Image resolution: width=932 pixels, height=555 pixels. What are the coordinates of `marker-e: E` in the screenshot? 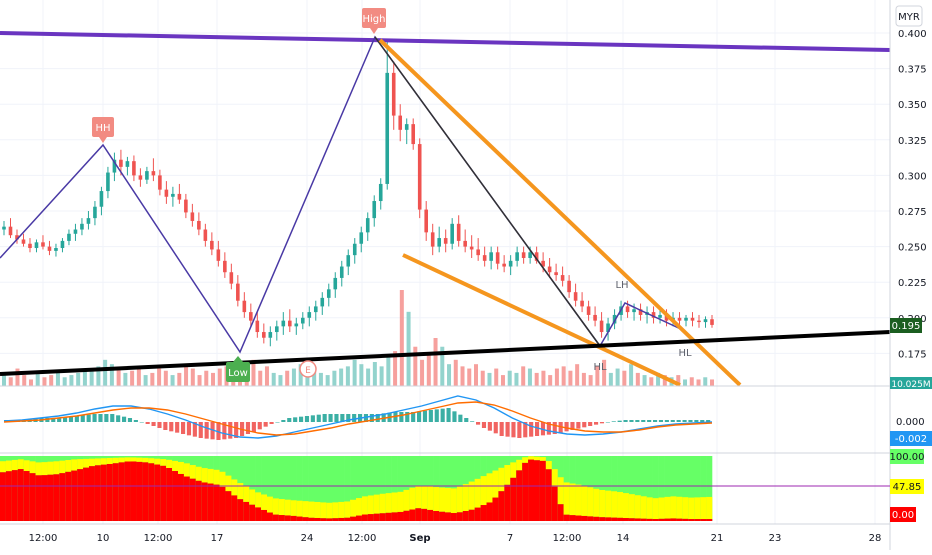 It's located at (308, 369).